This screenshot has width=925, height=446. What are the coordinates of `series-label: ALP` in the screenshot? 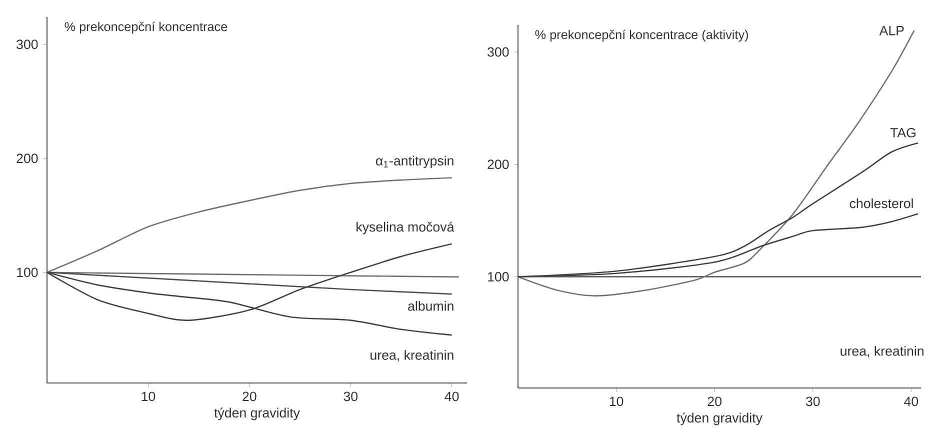 It's located at (891, 31).